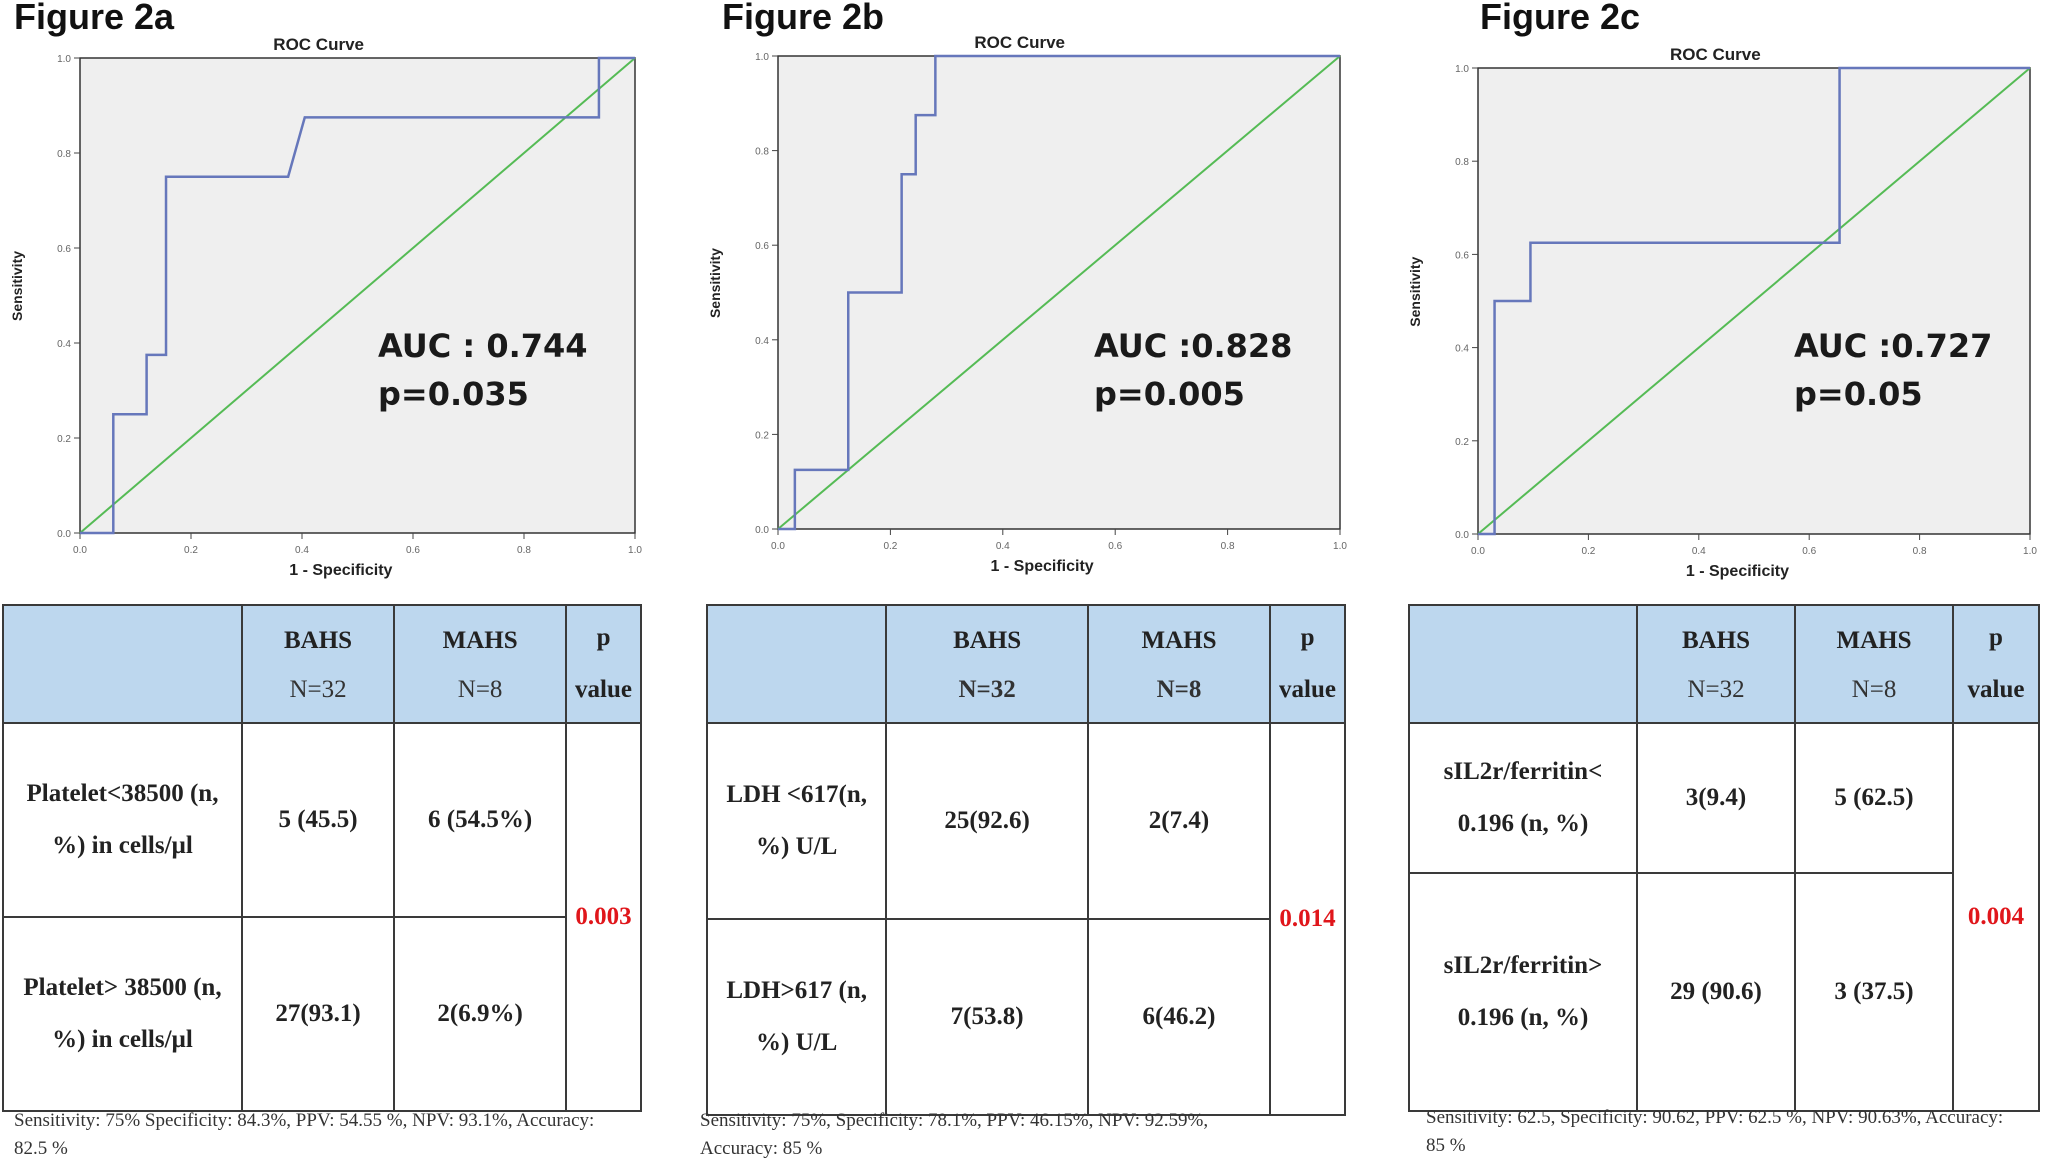 The image size is (2046, 1163). Describe the element at coordinates (1874, 798) in the screenshot. I see `cell-mahs: 5 (62.5)` at that location.